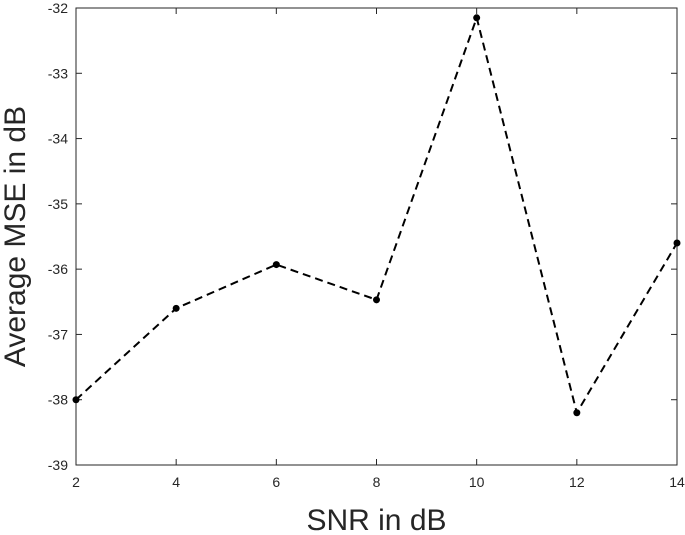  Describe the element at coordinates (677, 482) in the screenshot. I see `x-tick-label: 14` at that location.